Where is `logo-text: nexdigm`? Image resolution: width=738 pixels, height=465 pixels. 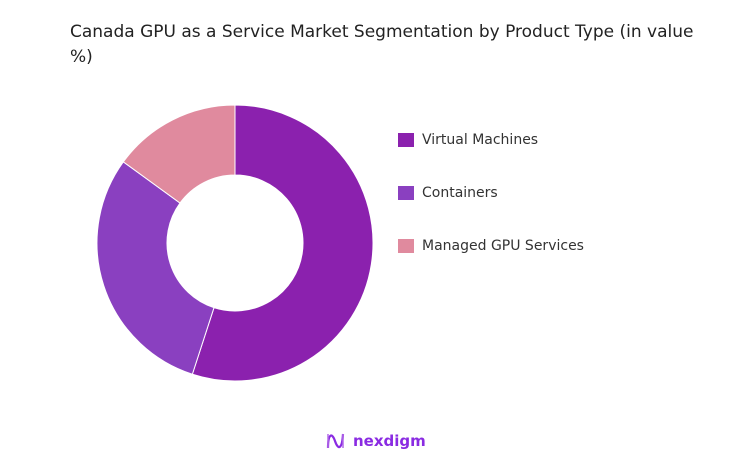 logo-text: nexdigm is located at coordinates (389, 441).